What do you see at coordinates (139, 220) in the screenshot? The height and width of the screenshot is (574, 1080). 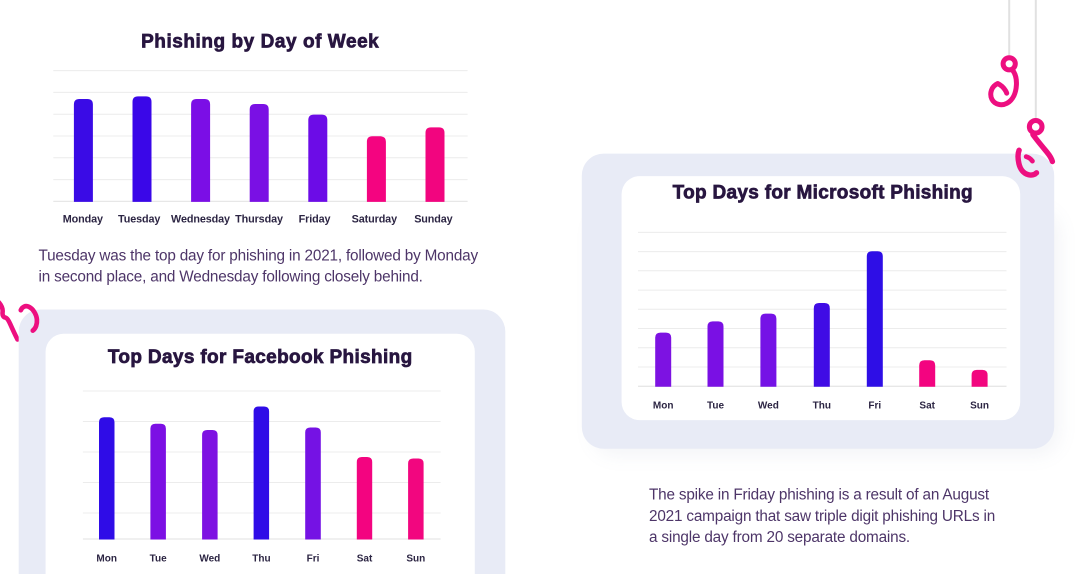 I see `svg-text: Tuesday` at bounding box center [139, 220].